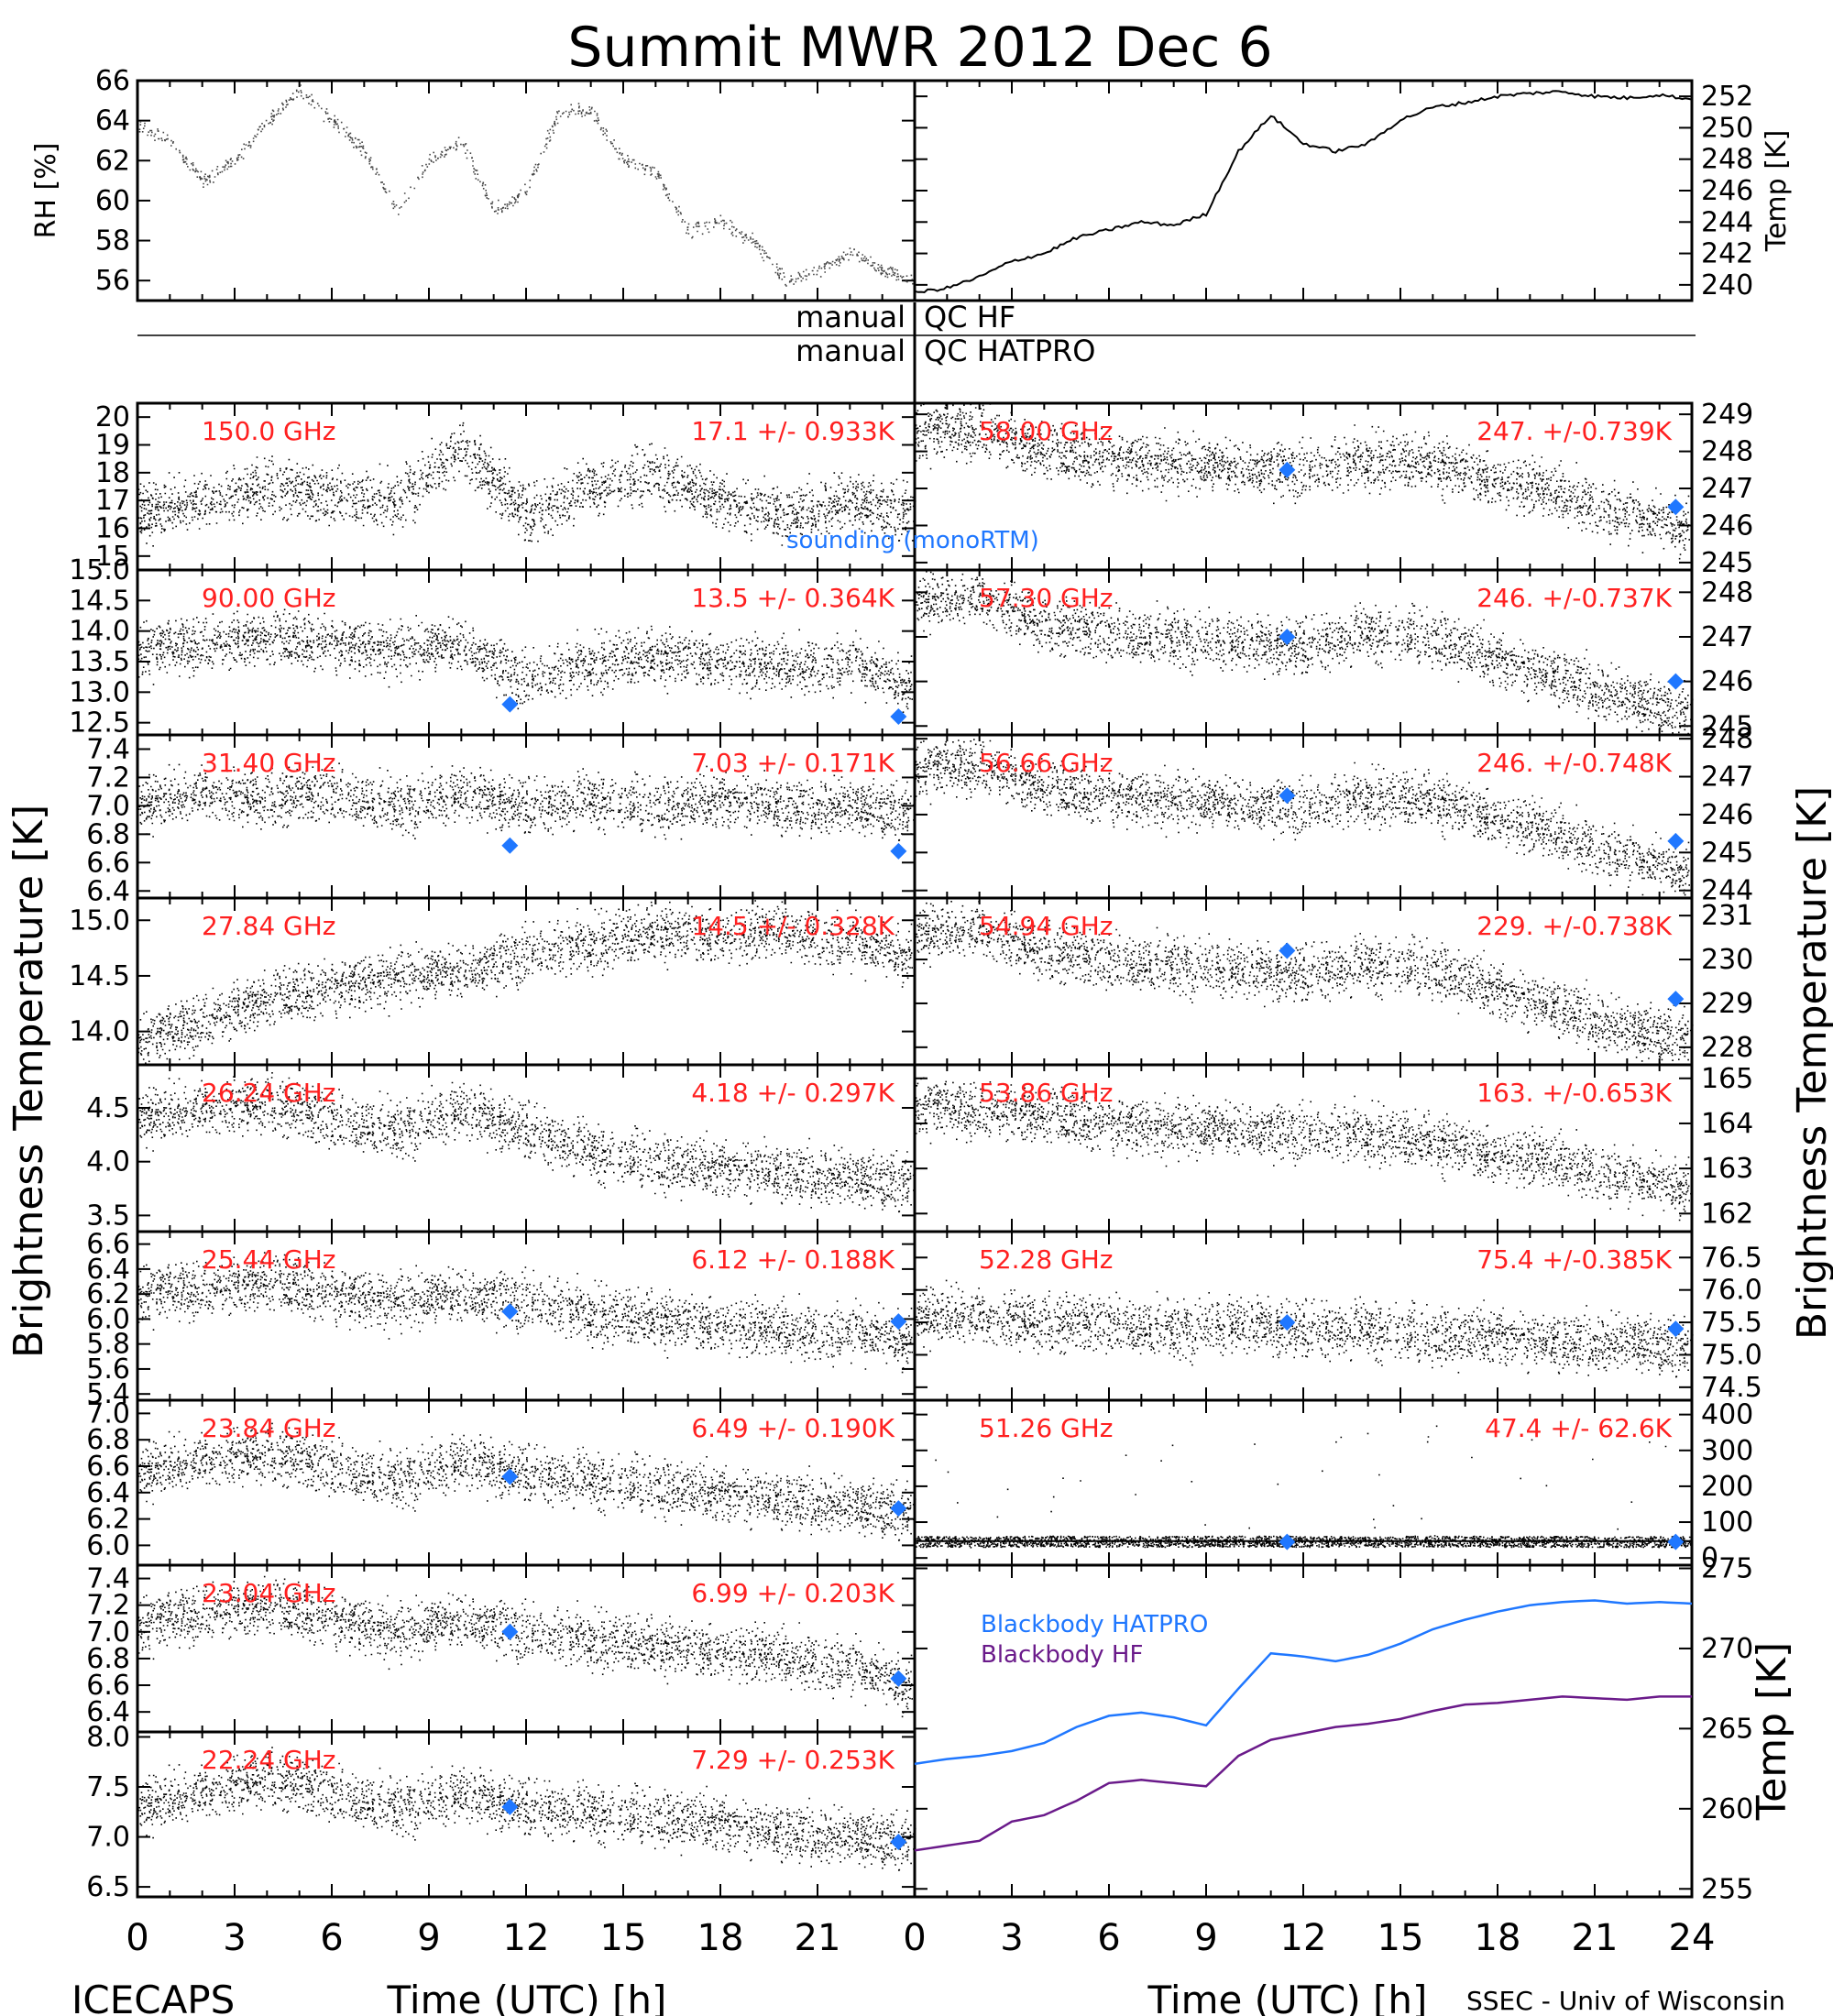 The width and height of the screenshot is (1833, 2016). Describe the element at coordinates (1578, 1428) in the screenshot. I see `stats-label: 47.4 +/- 62.6K` at that location.